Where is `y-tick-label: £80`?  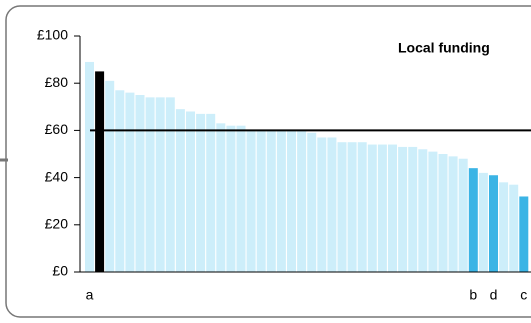 y-tick-label: £80 is located at coordinates (57, 82).